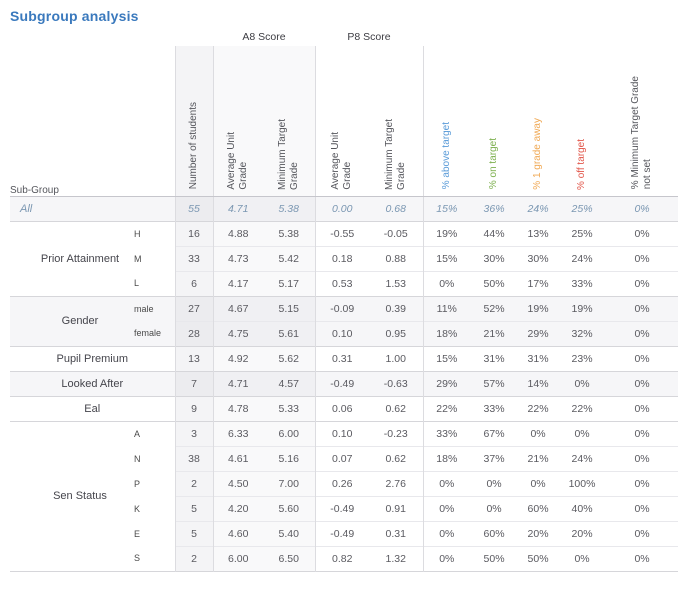 The height and width of the screenshot is (600, 688). Describe the element at coordinates (342, 558) in the screenshot. I see `cell-p8-avg: 0.82` at that location.